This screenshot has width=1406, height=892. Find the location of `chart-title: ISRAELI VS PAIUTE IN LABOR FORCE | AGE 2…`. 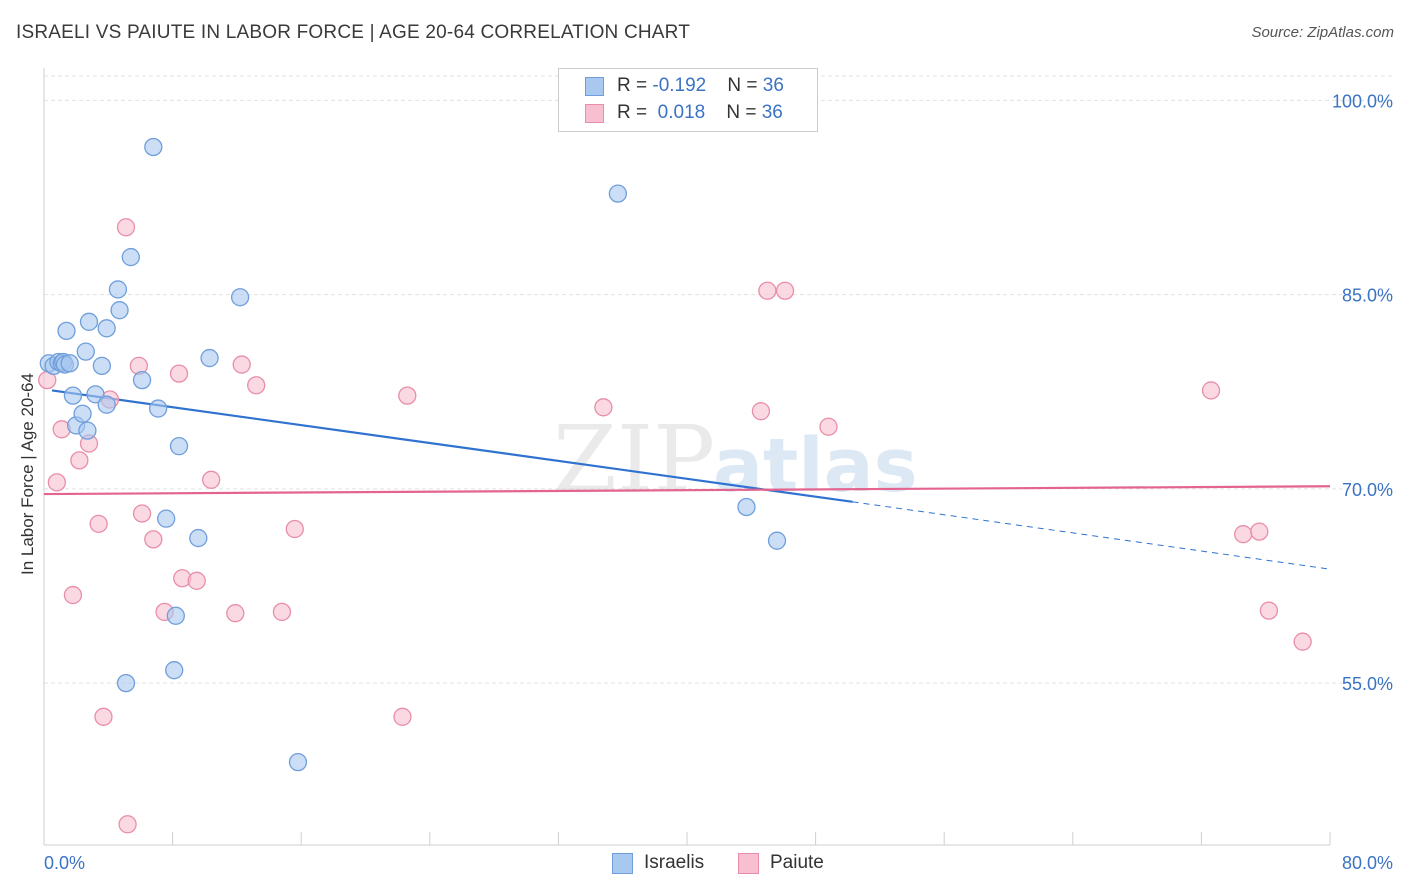

chart-title: ISRAELI VS PAIUTE IN LABOR FORCE | AGE 2… is located at coordinates (353, 32).